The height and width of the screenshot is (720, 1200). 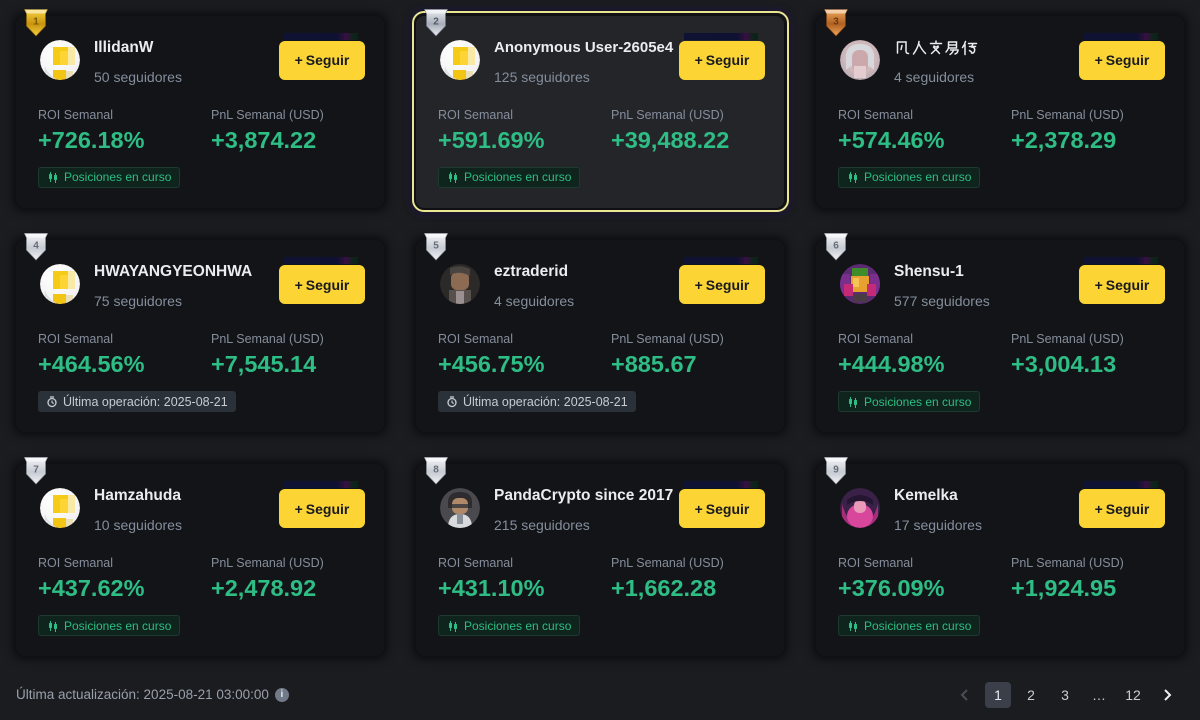 What do you see at coordinates (436, 246) in the screenshot?
I see `svg-text: 5` at bounding box center [436, 246].